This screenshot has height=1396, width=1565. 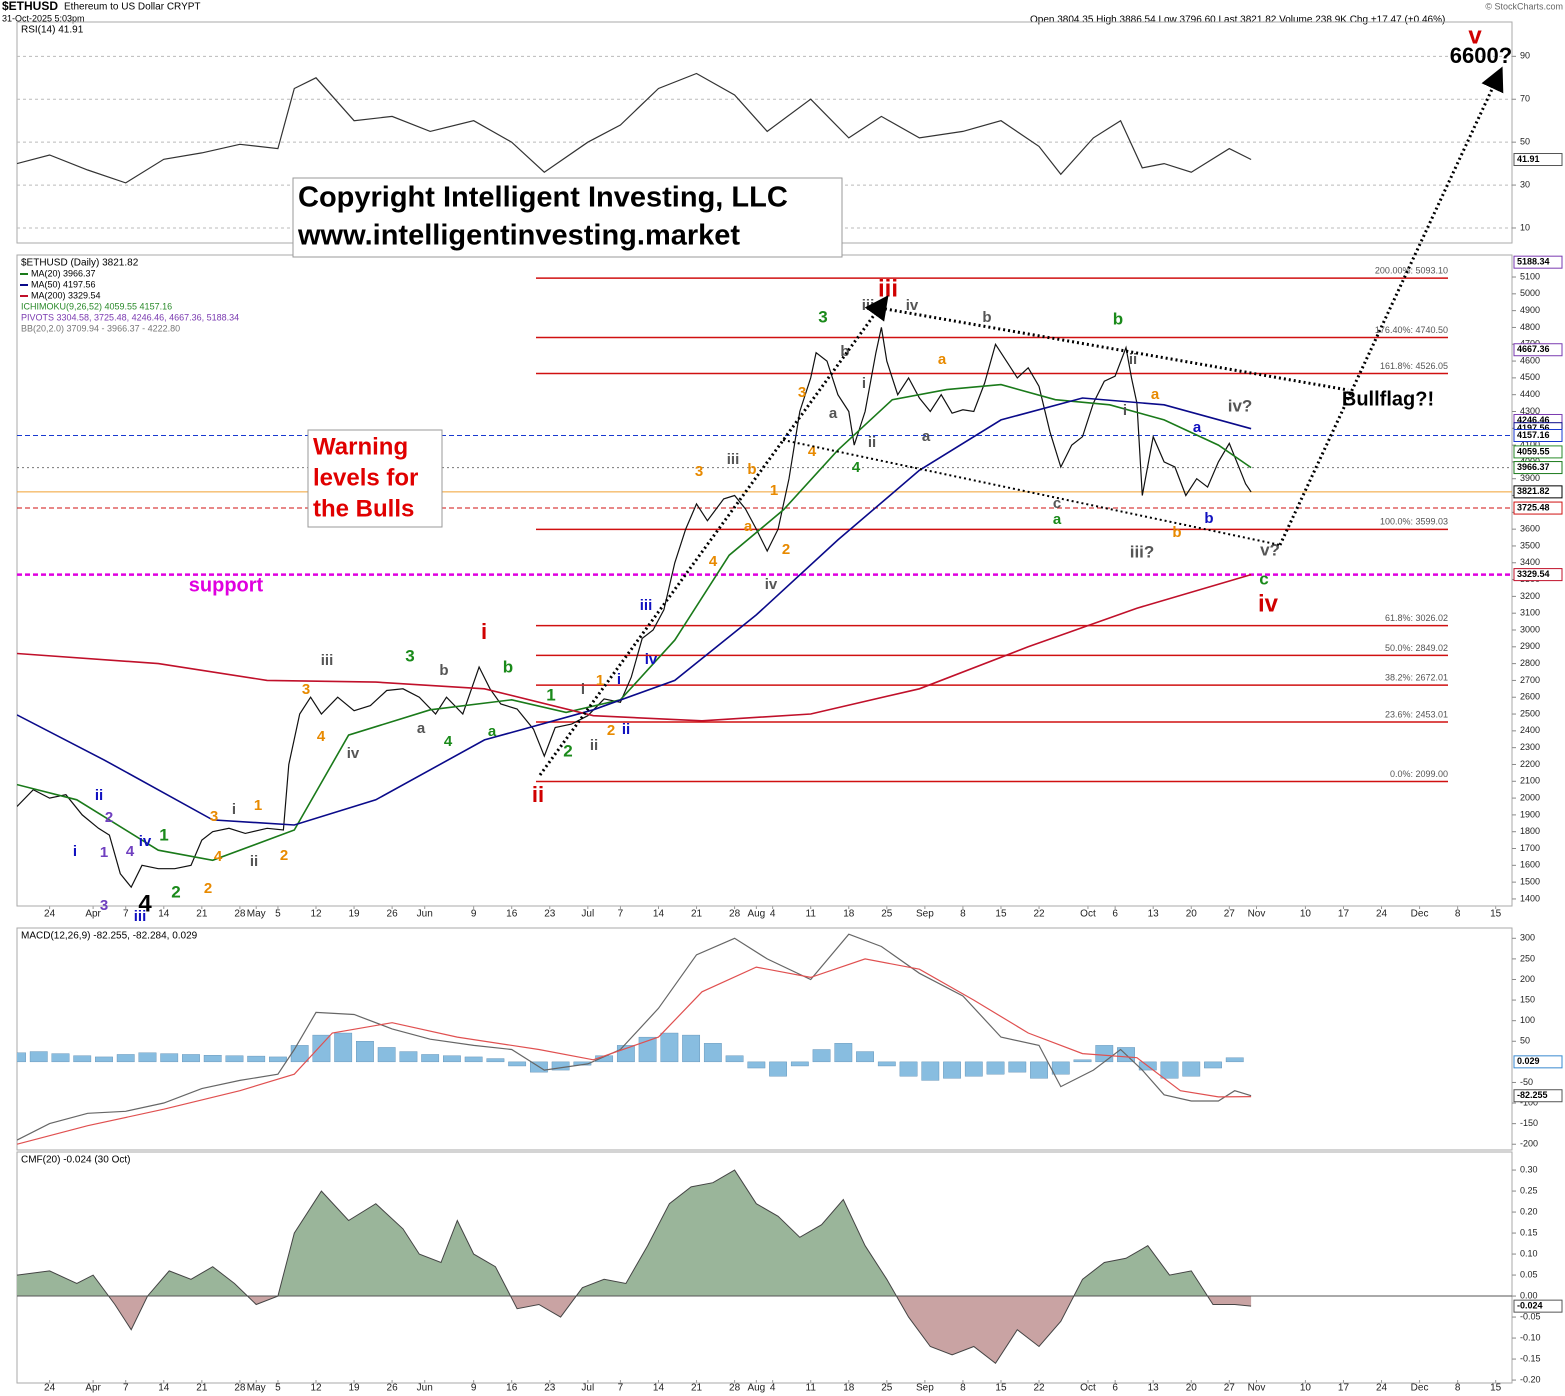 I want to click on y-tick-label: 2800, so click(x=1530, y=663).